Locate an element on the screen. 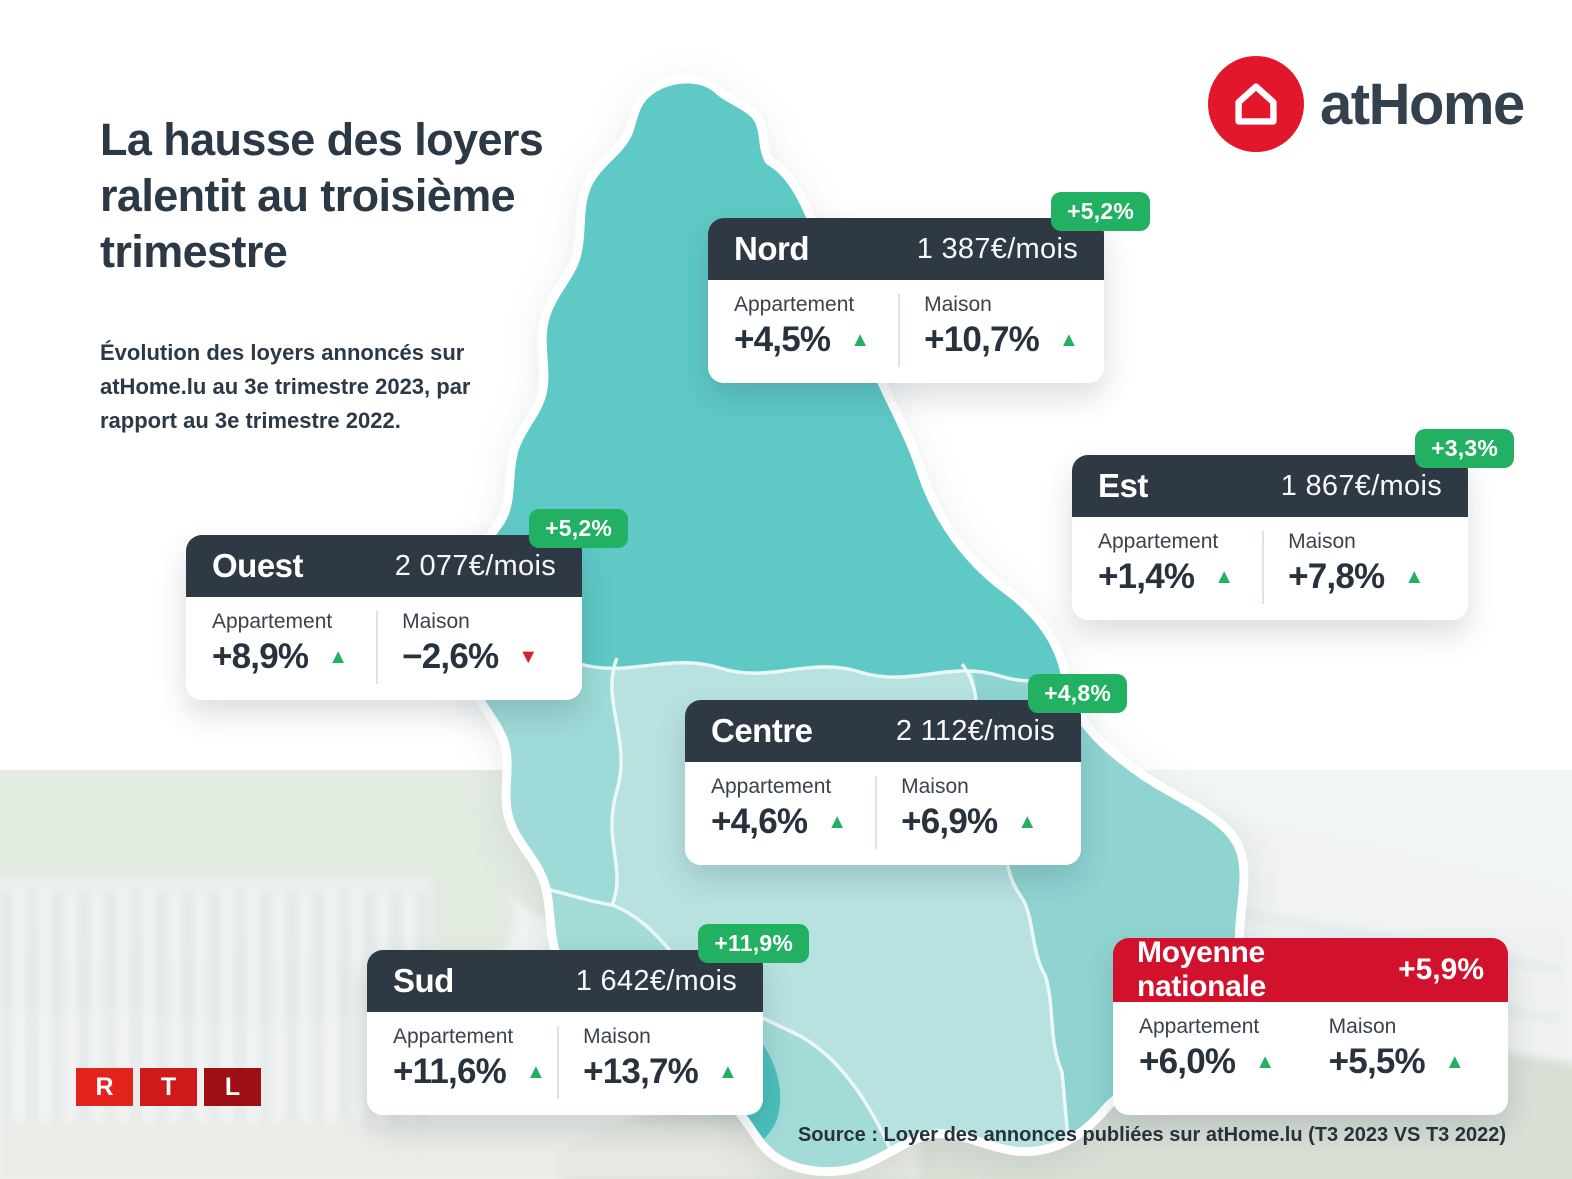 Image resolution: width=1572 pixels, height=1179 pixels. region-card-header: Centre 2 112€/mois is located at coordinates (883, 731).